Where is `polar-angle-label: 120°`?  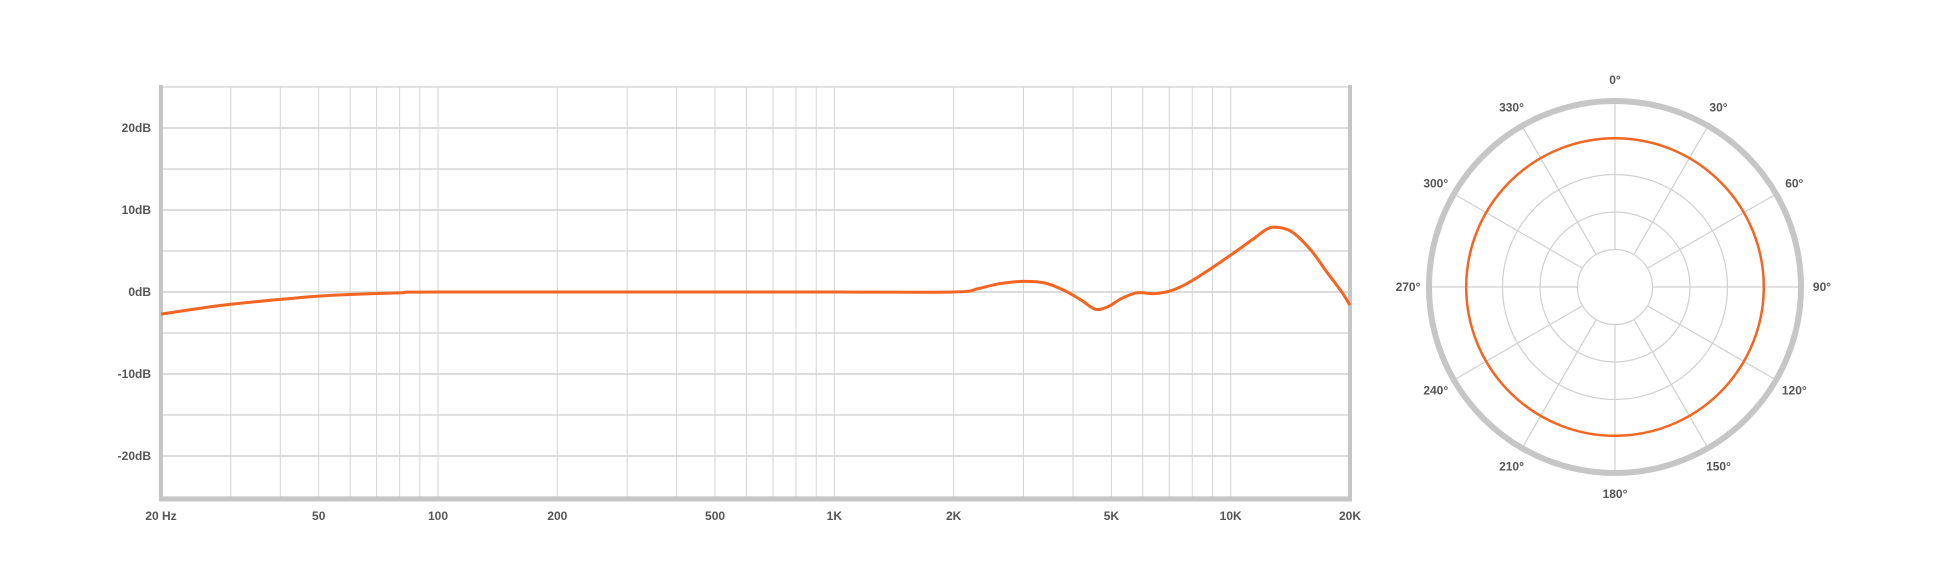
polar-angle-label: 120° is located at coordinates (1794, 391).